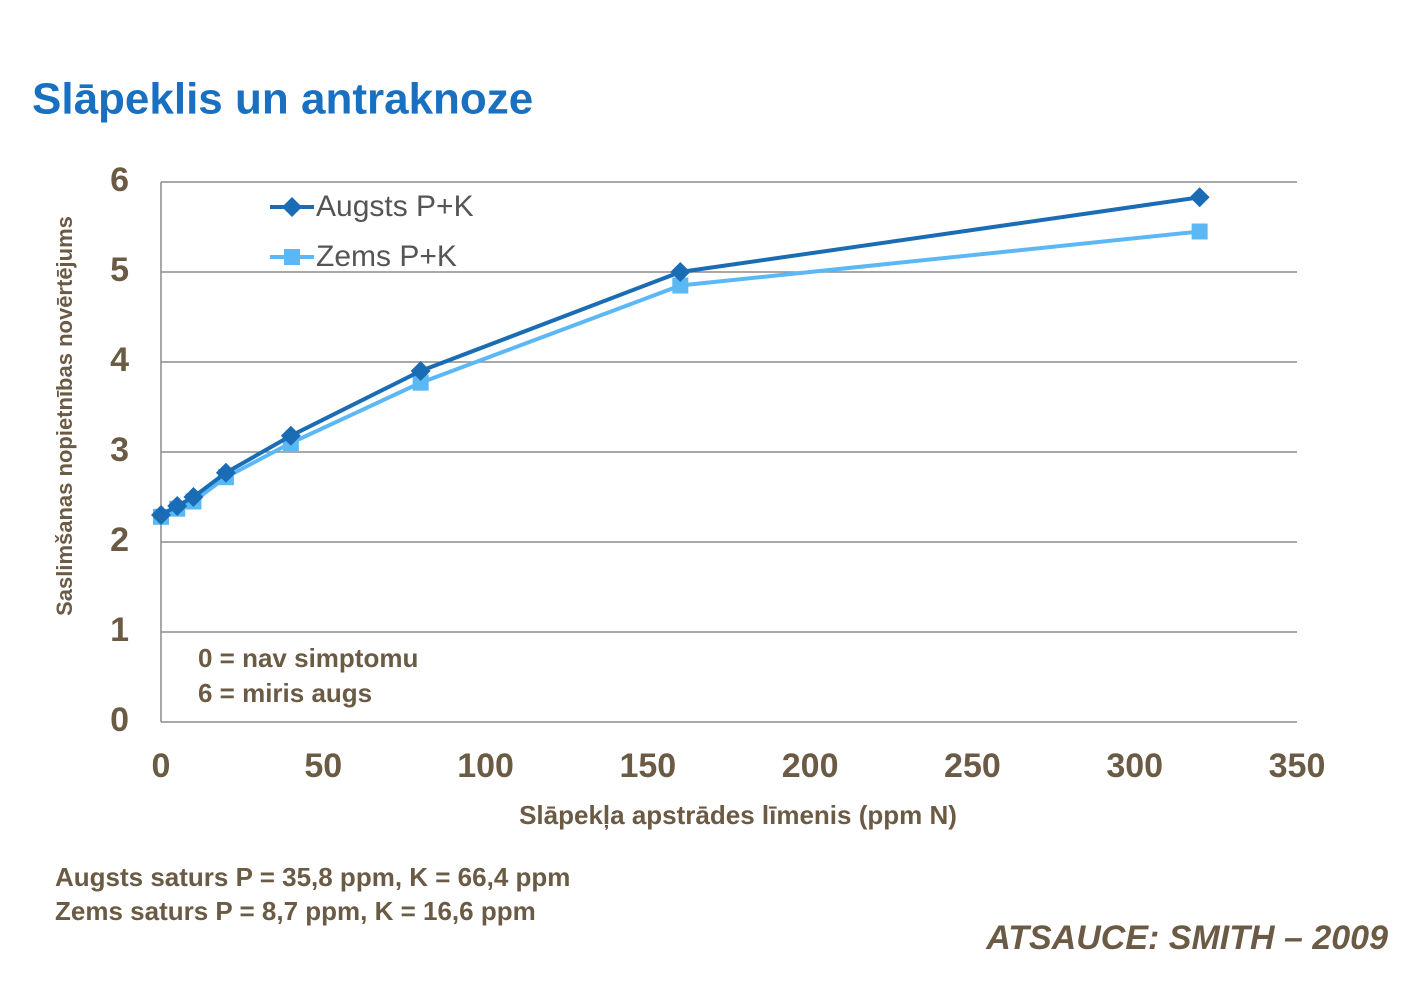  What do you see at coordinates (119, 360) in the screenshot?
I see `y-tick-label: 4` at bounding box center [119, 360].